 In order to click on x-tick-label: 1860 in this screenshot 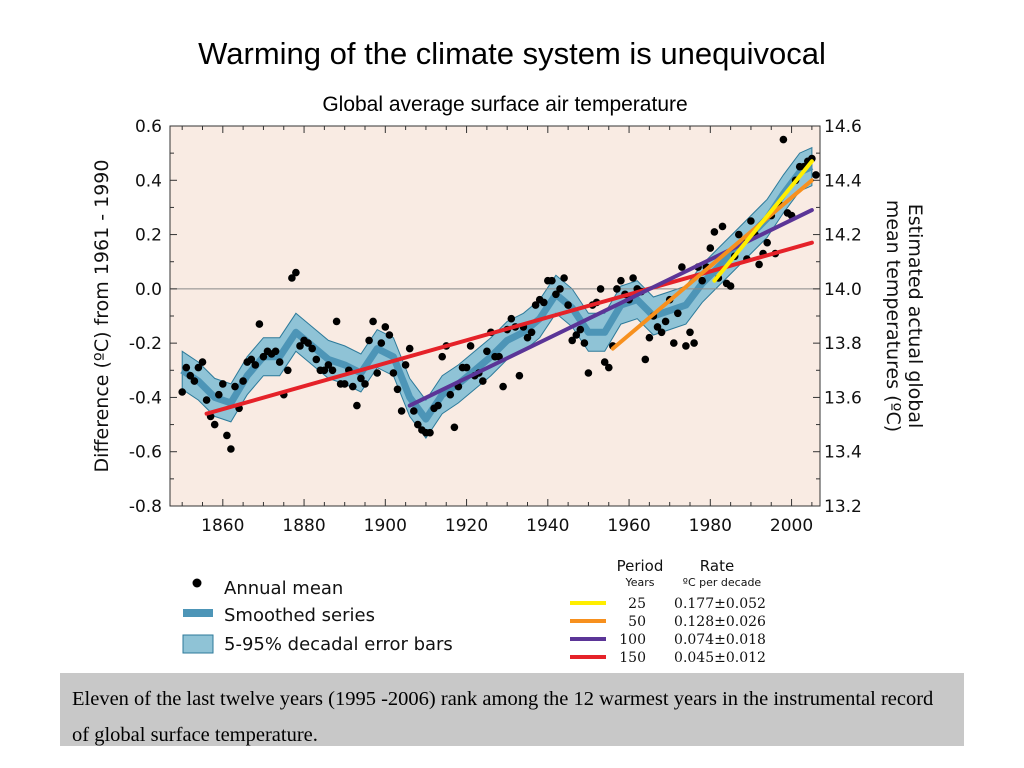, I will do `click(222, 526)`.